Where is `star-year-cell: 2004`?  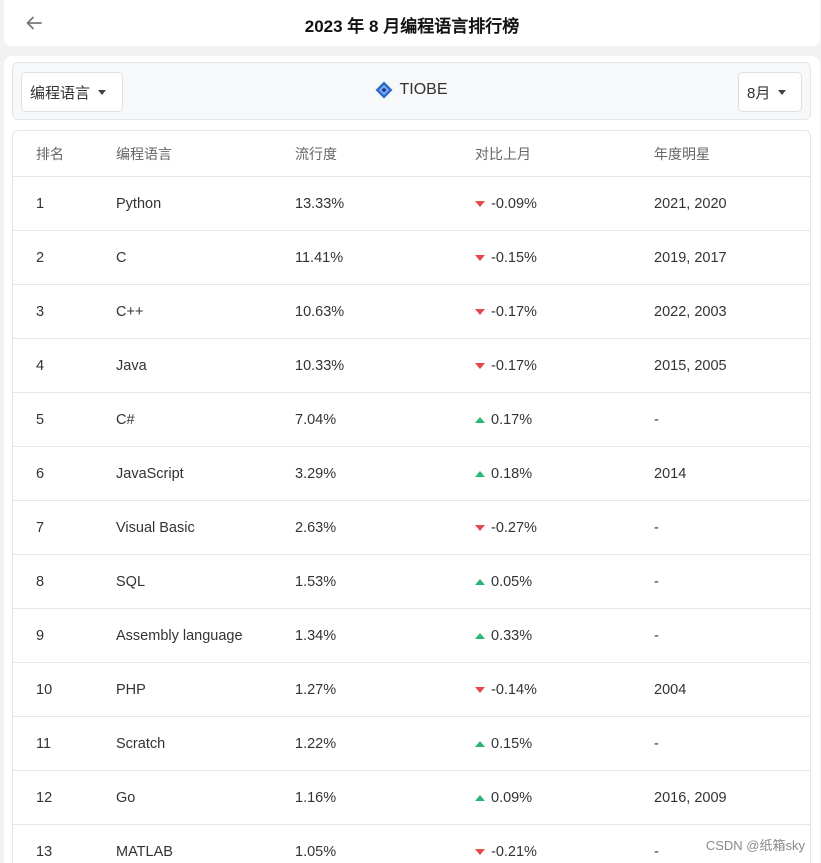 star-year-cell: 2004 is located at coordinates (670, 689).